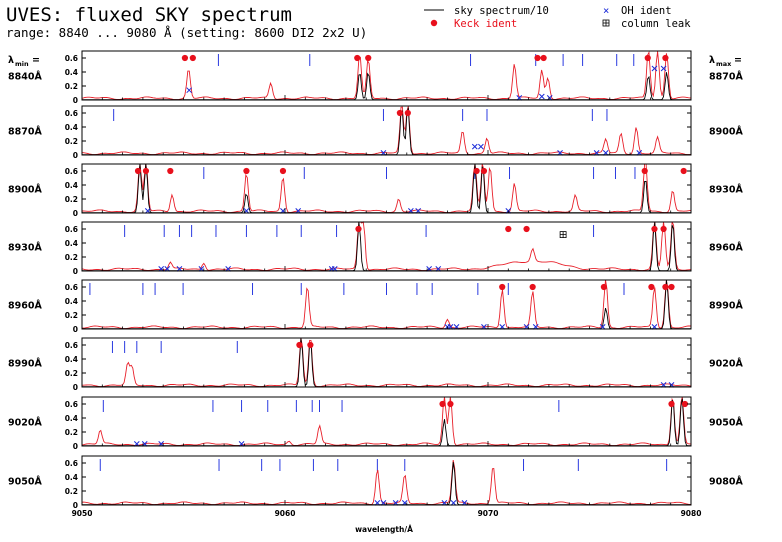 This screenshot has width=782, height=542. Describe the element at coordinates (25, 364) in the screenshot. I see `lambda-min-label: 8990Å` at that location.